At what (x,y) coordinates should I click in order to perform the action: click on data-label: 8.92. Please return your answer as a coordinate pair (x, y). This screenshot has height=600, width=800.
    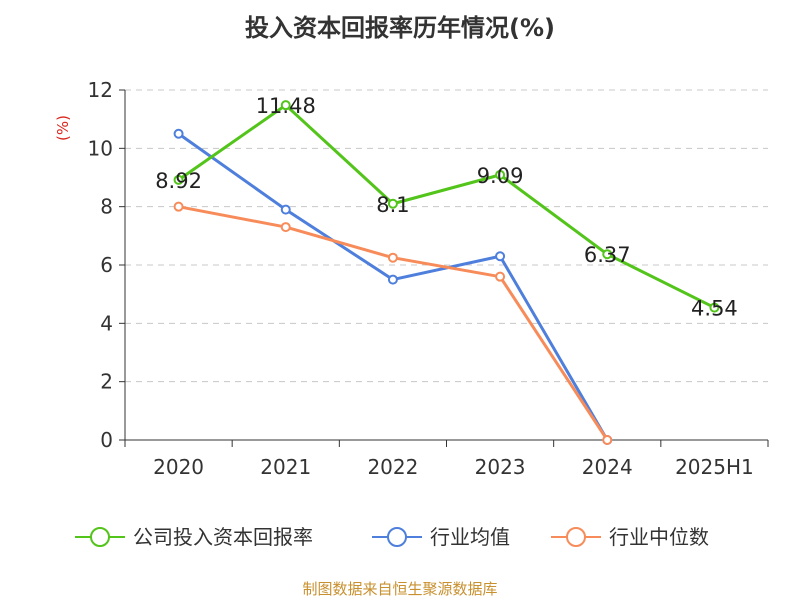
    Looking at the image, I should click on (178, 181).